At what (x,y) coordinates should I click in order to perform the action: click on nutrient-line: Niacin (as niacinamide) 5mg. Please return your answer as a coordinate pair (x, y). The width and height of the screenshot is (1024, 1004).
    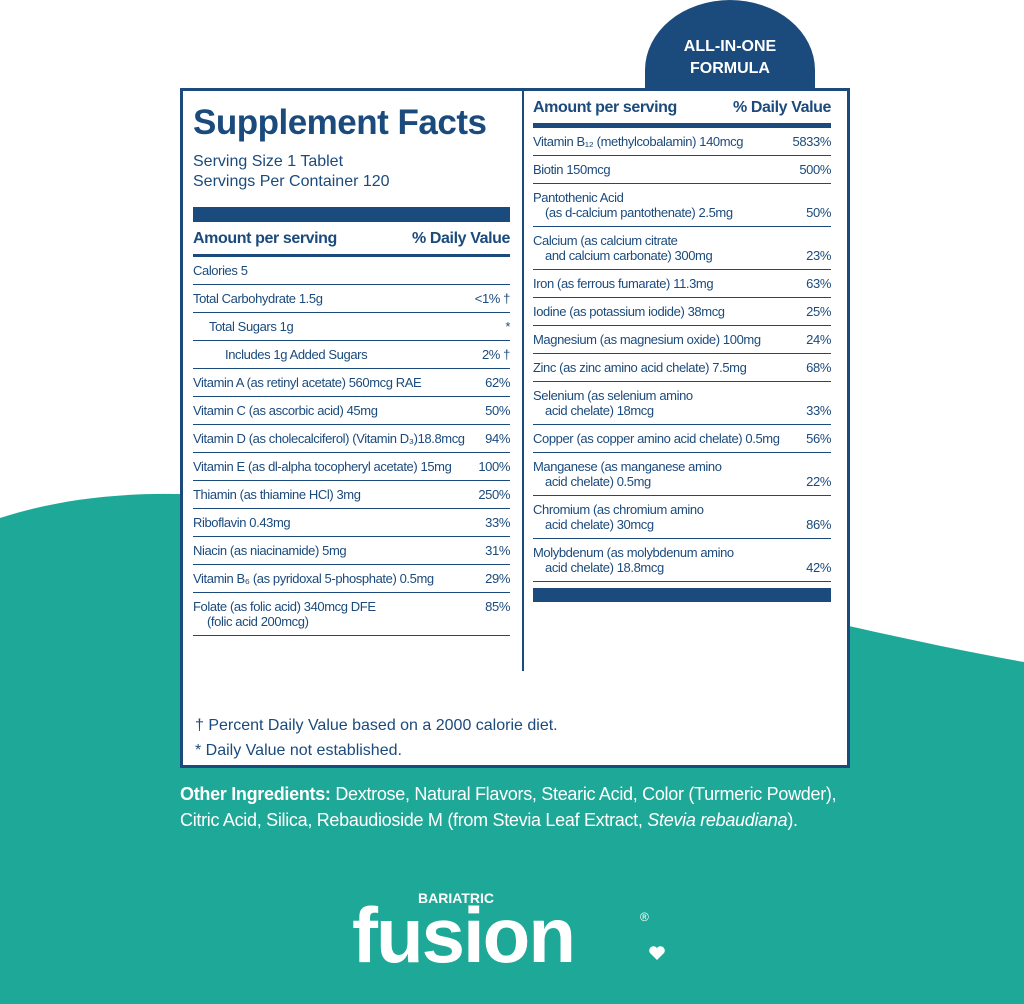
    Looking at the image, I should click on (270, 550).